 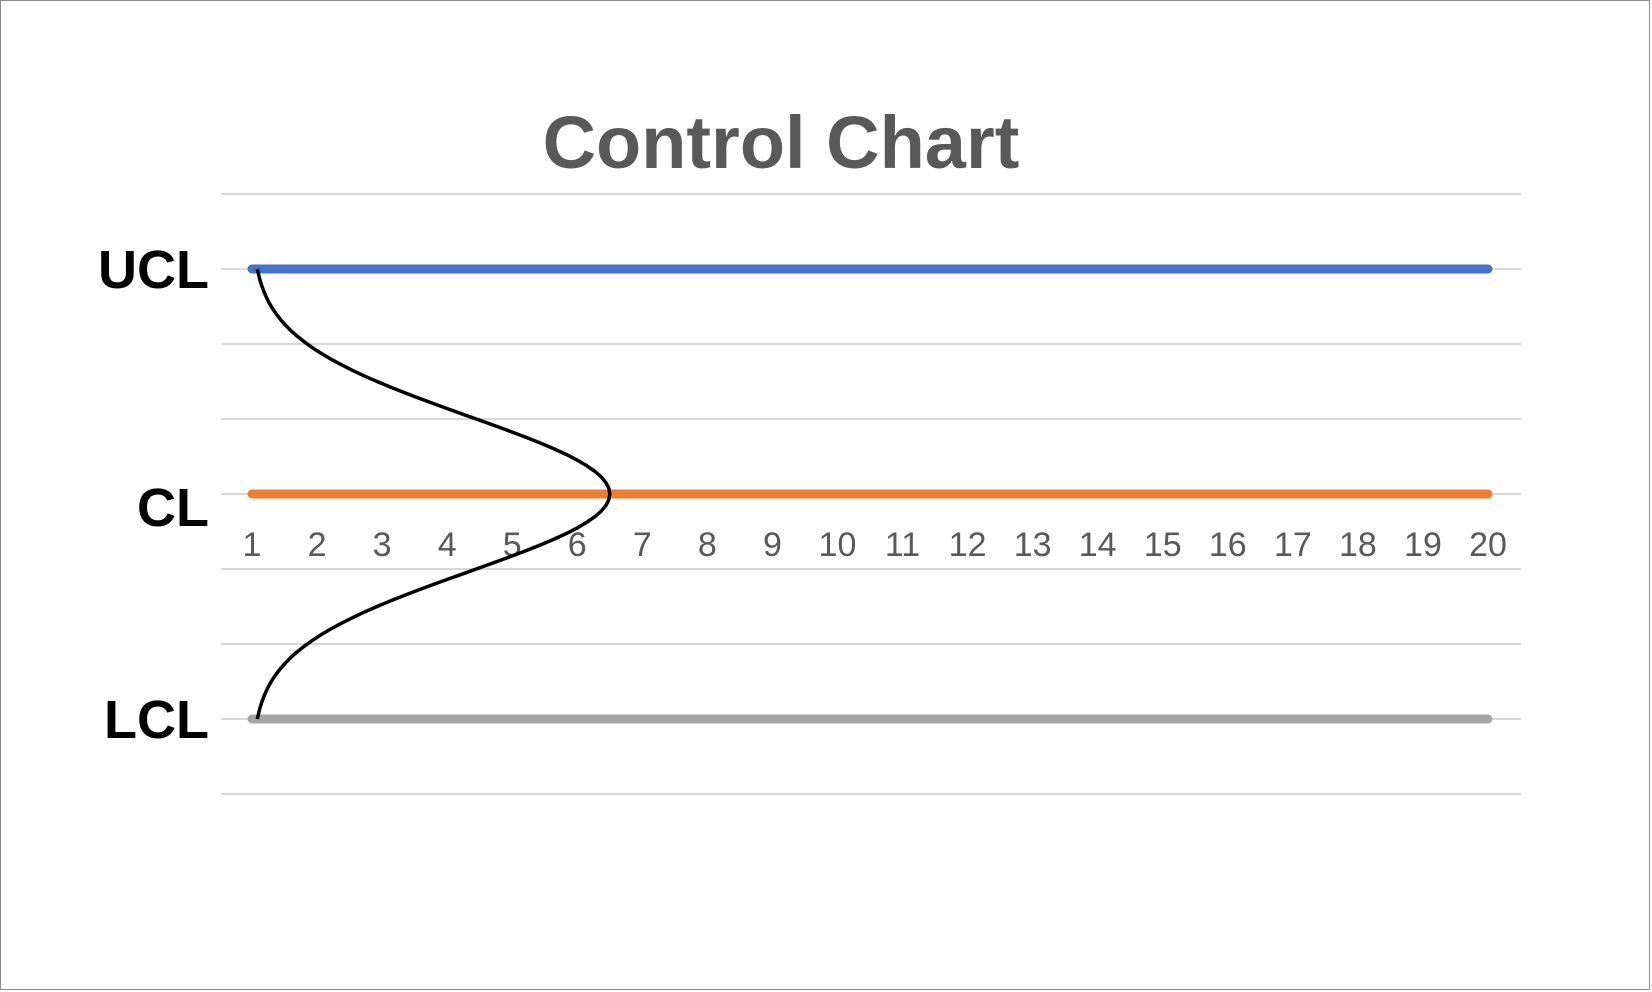 I want to click on bell-curve, so click(x=433, y=494).